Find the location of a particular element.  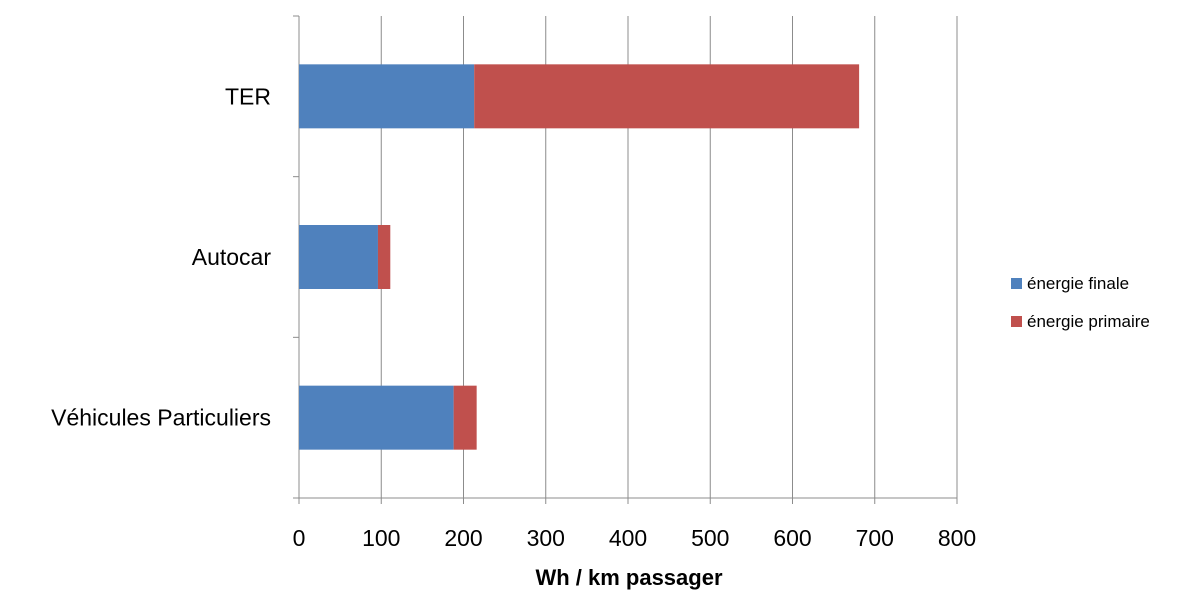

bar-ter-energie-primaire is located at coordinates (667, 96).